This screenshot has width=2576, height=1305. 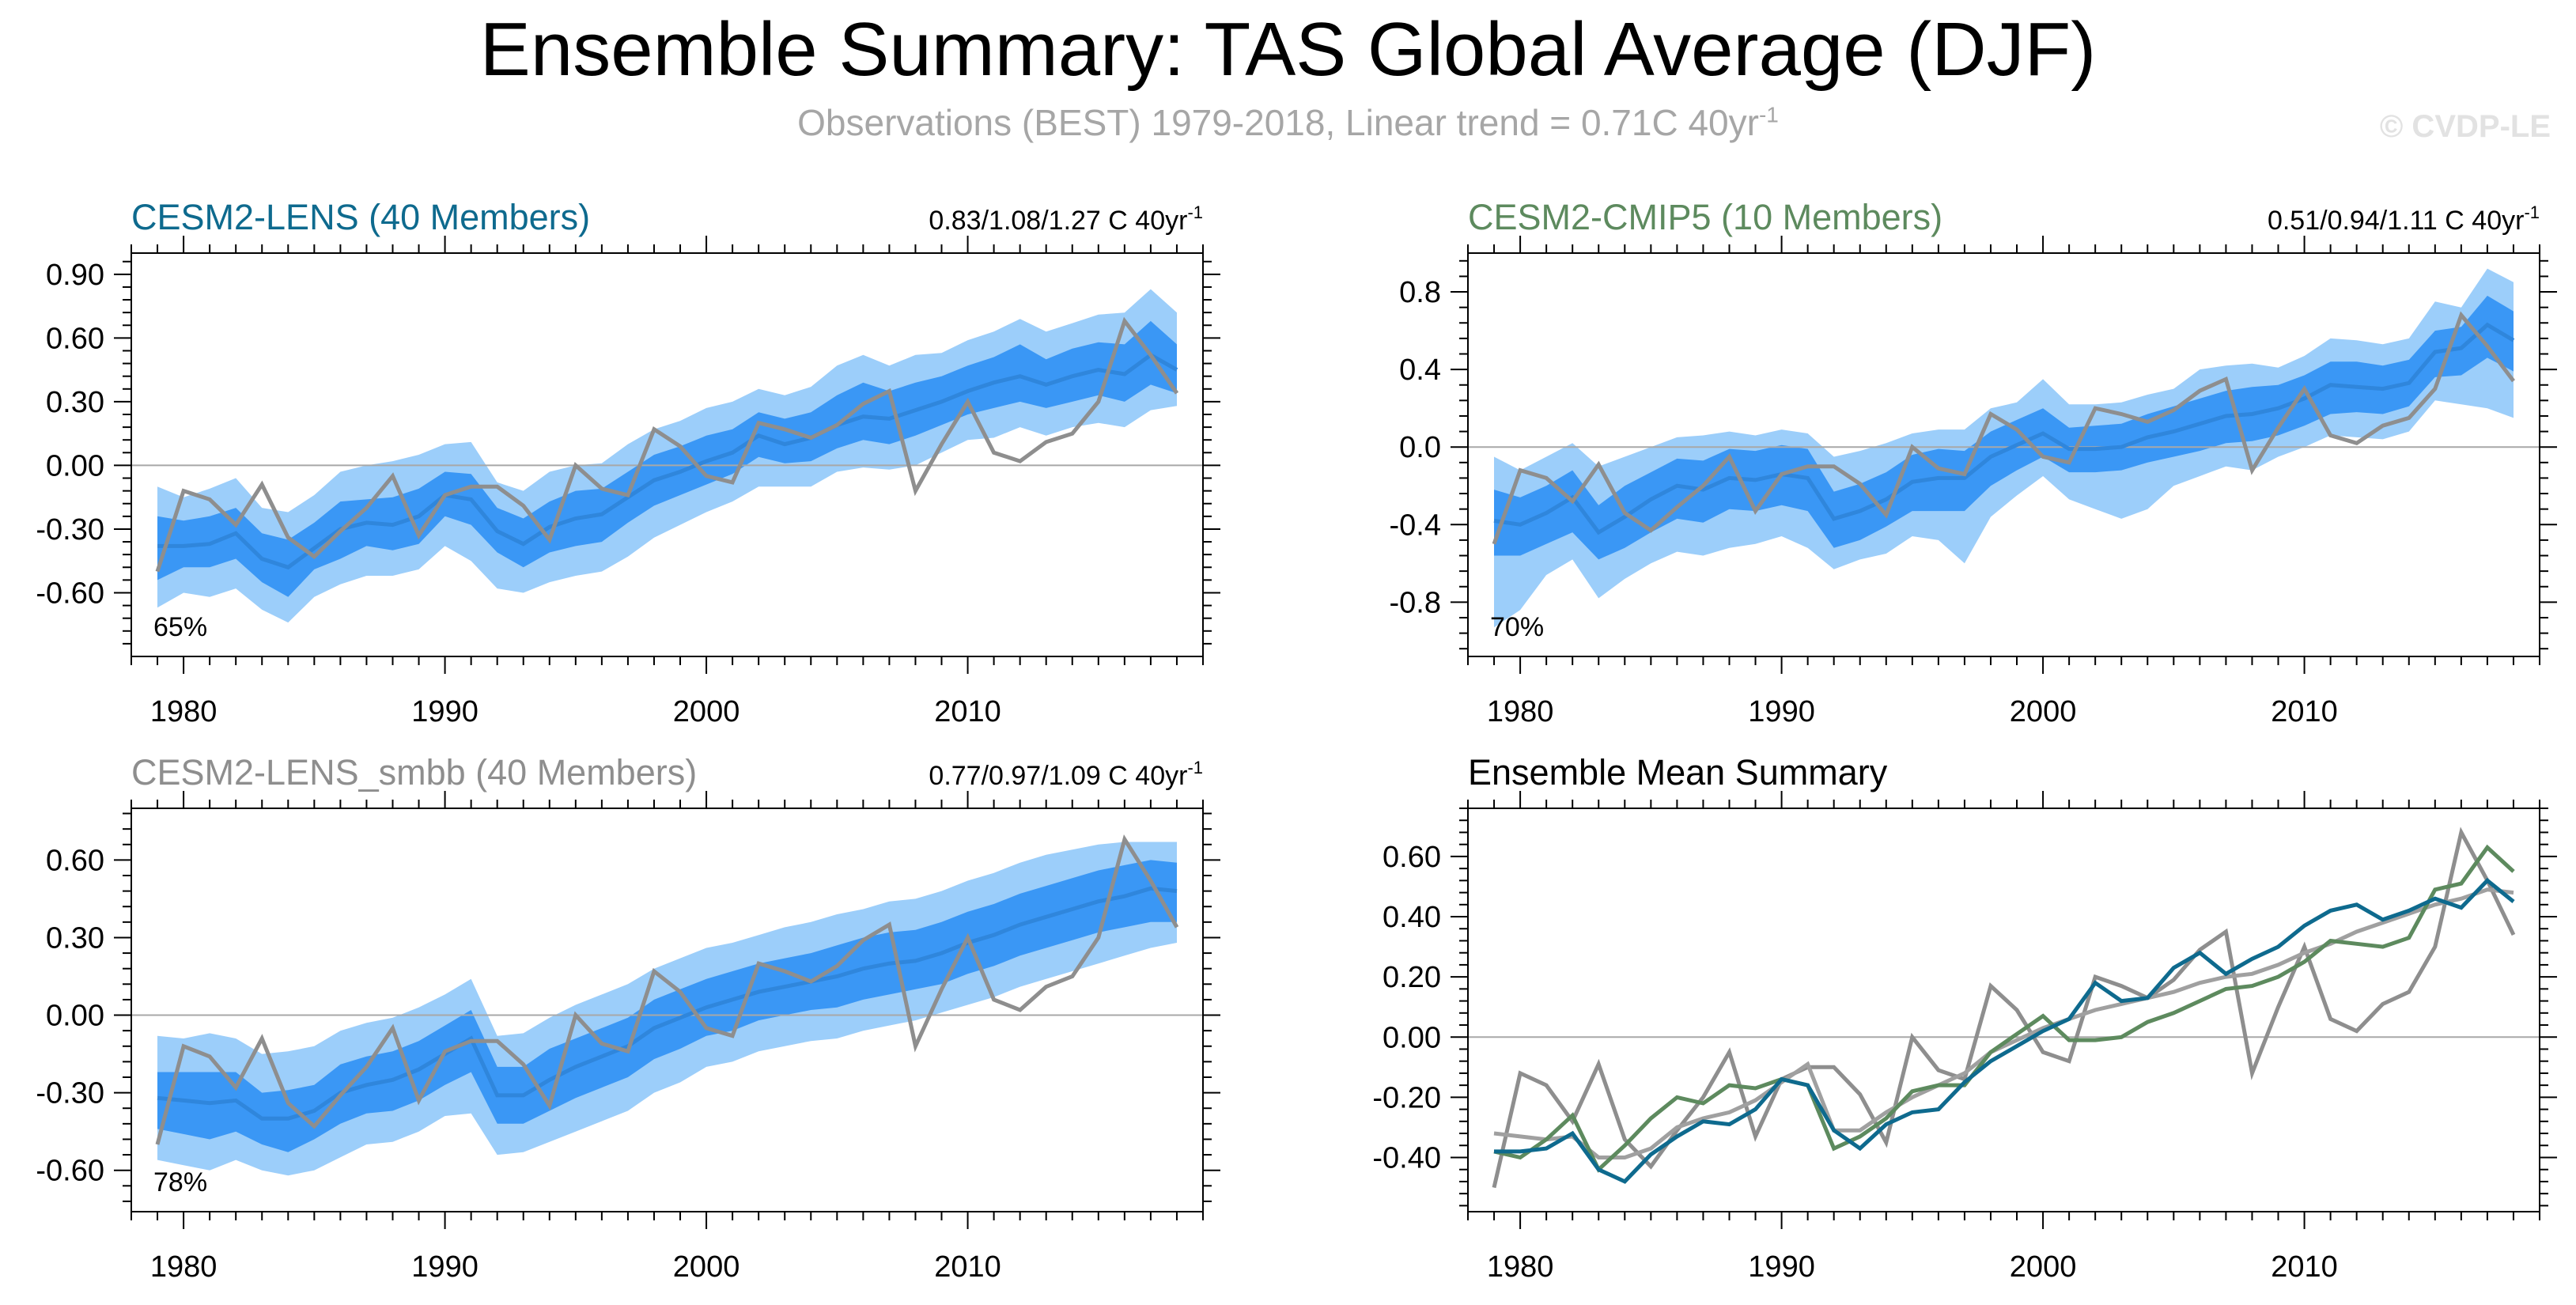 What do you see at coordinates (360, 217) in the screenshot?
I see `panel-title: CESM2-LENS (40 Members)` at bounding box center [360, 217].